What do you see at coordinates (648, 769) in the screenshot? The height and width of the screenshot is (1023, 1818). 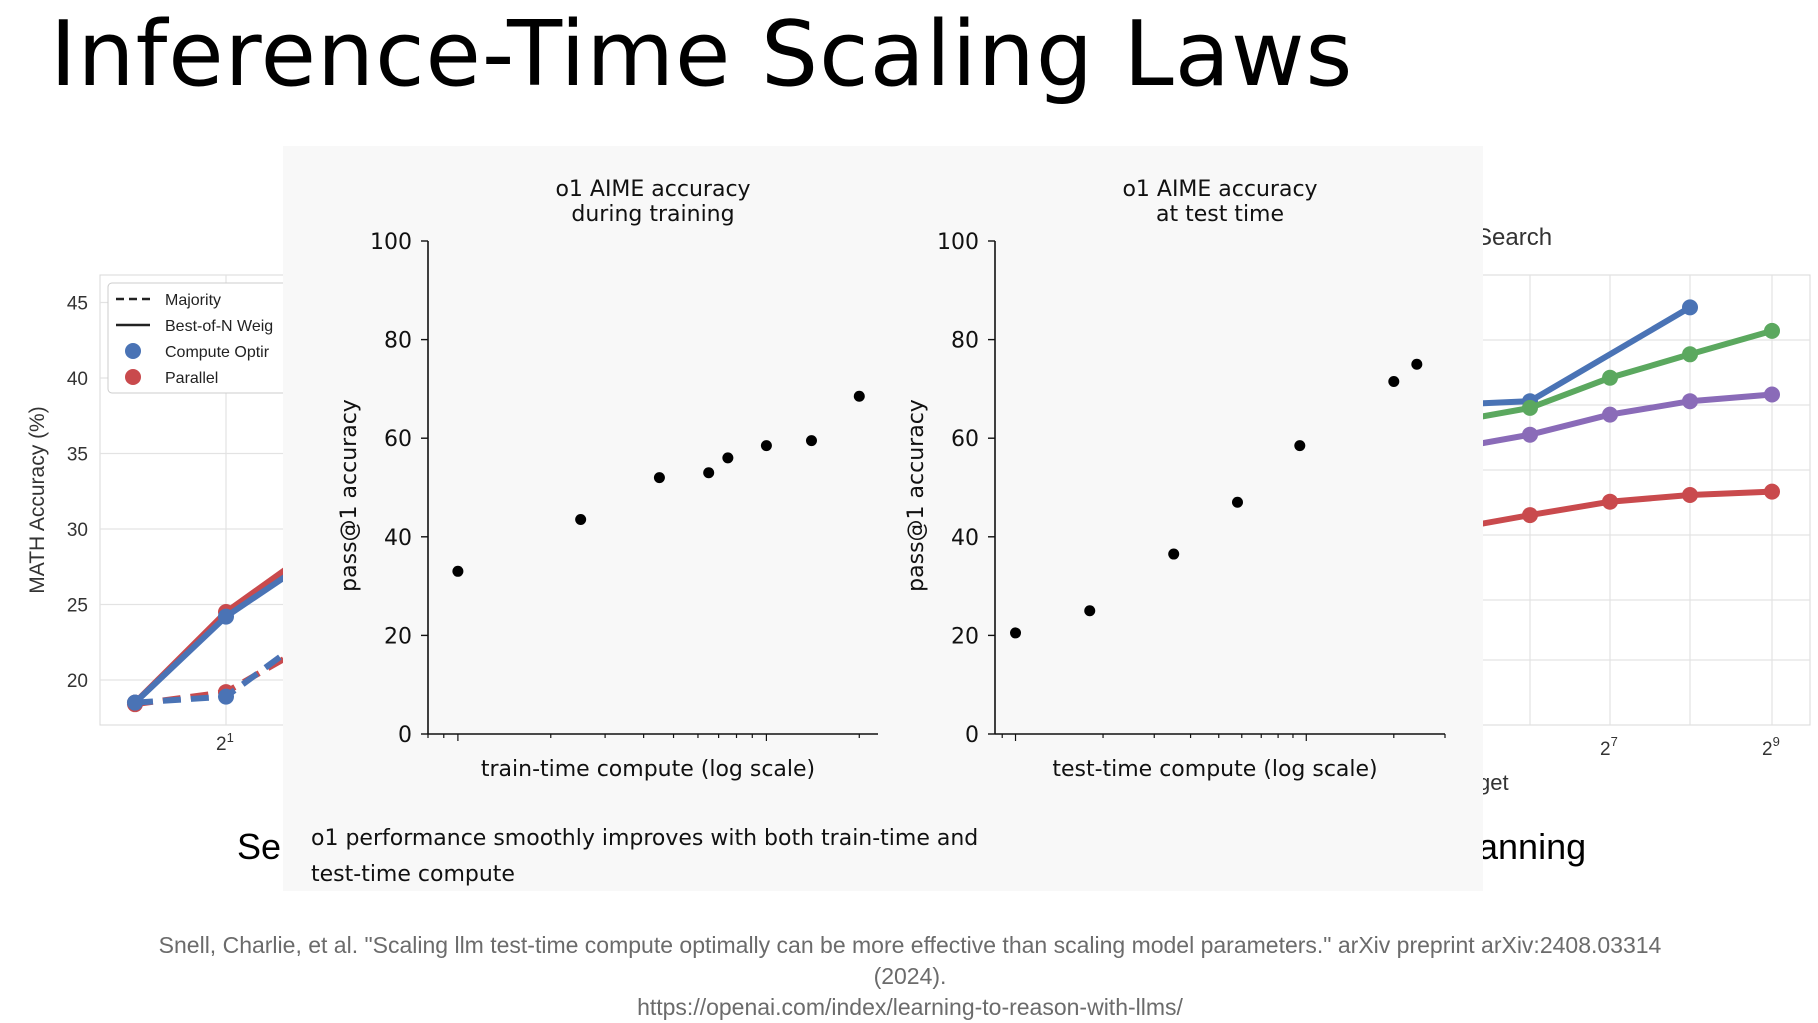 I see `x-axis-label: train-time compute (log scale)` at bounding box center [648, 769].